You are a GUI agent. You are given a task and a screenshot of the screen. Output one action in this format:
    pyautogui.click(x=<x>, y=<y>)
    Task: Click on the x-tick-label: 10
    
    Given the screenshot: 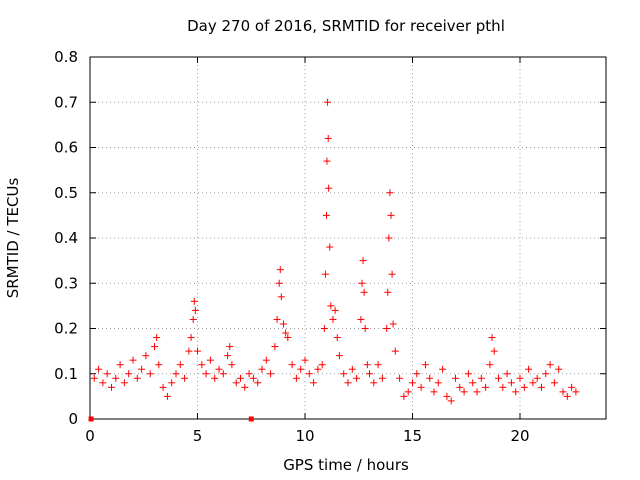 What is the action you would take?
    pyautogui.click(x=304, y=436)
    